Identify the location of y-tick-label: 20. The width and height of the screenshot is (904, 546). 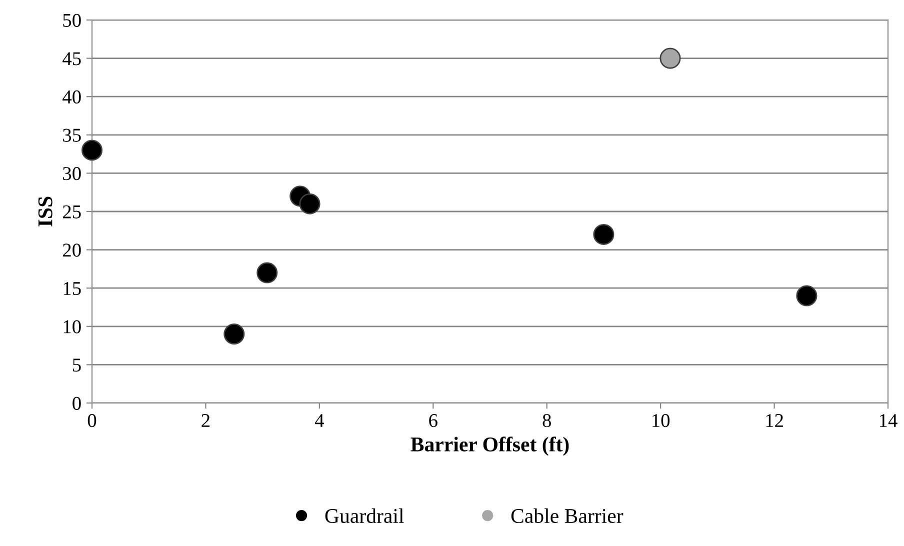
(71, 250).